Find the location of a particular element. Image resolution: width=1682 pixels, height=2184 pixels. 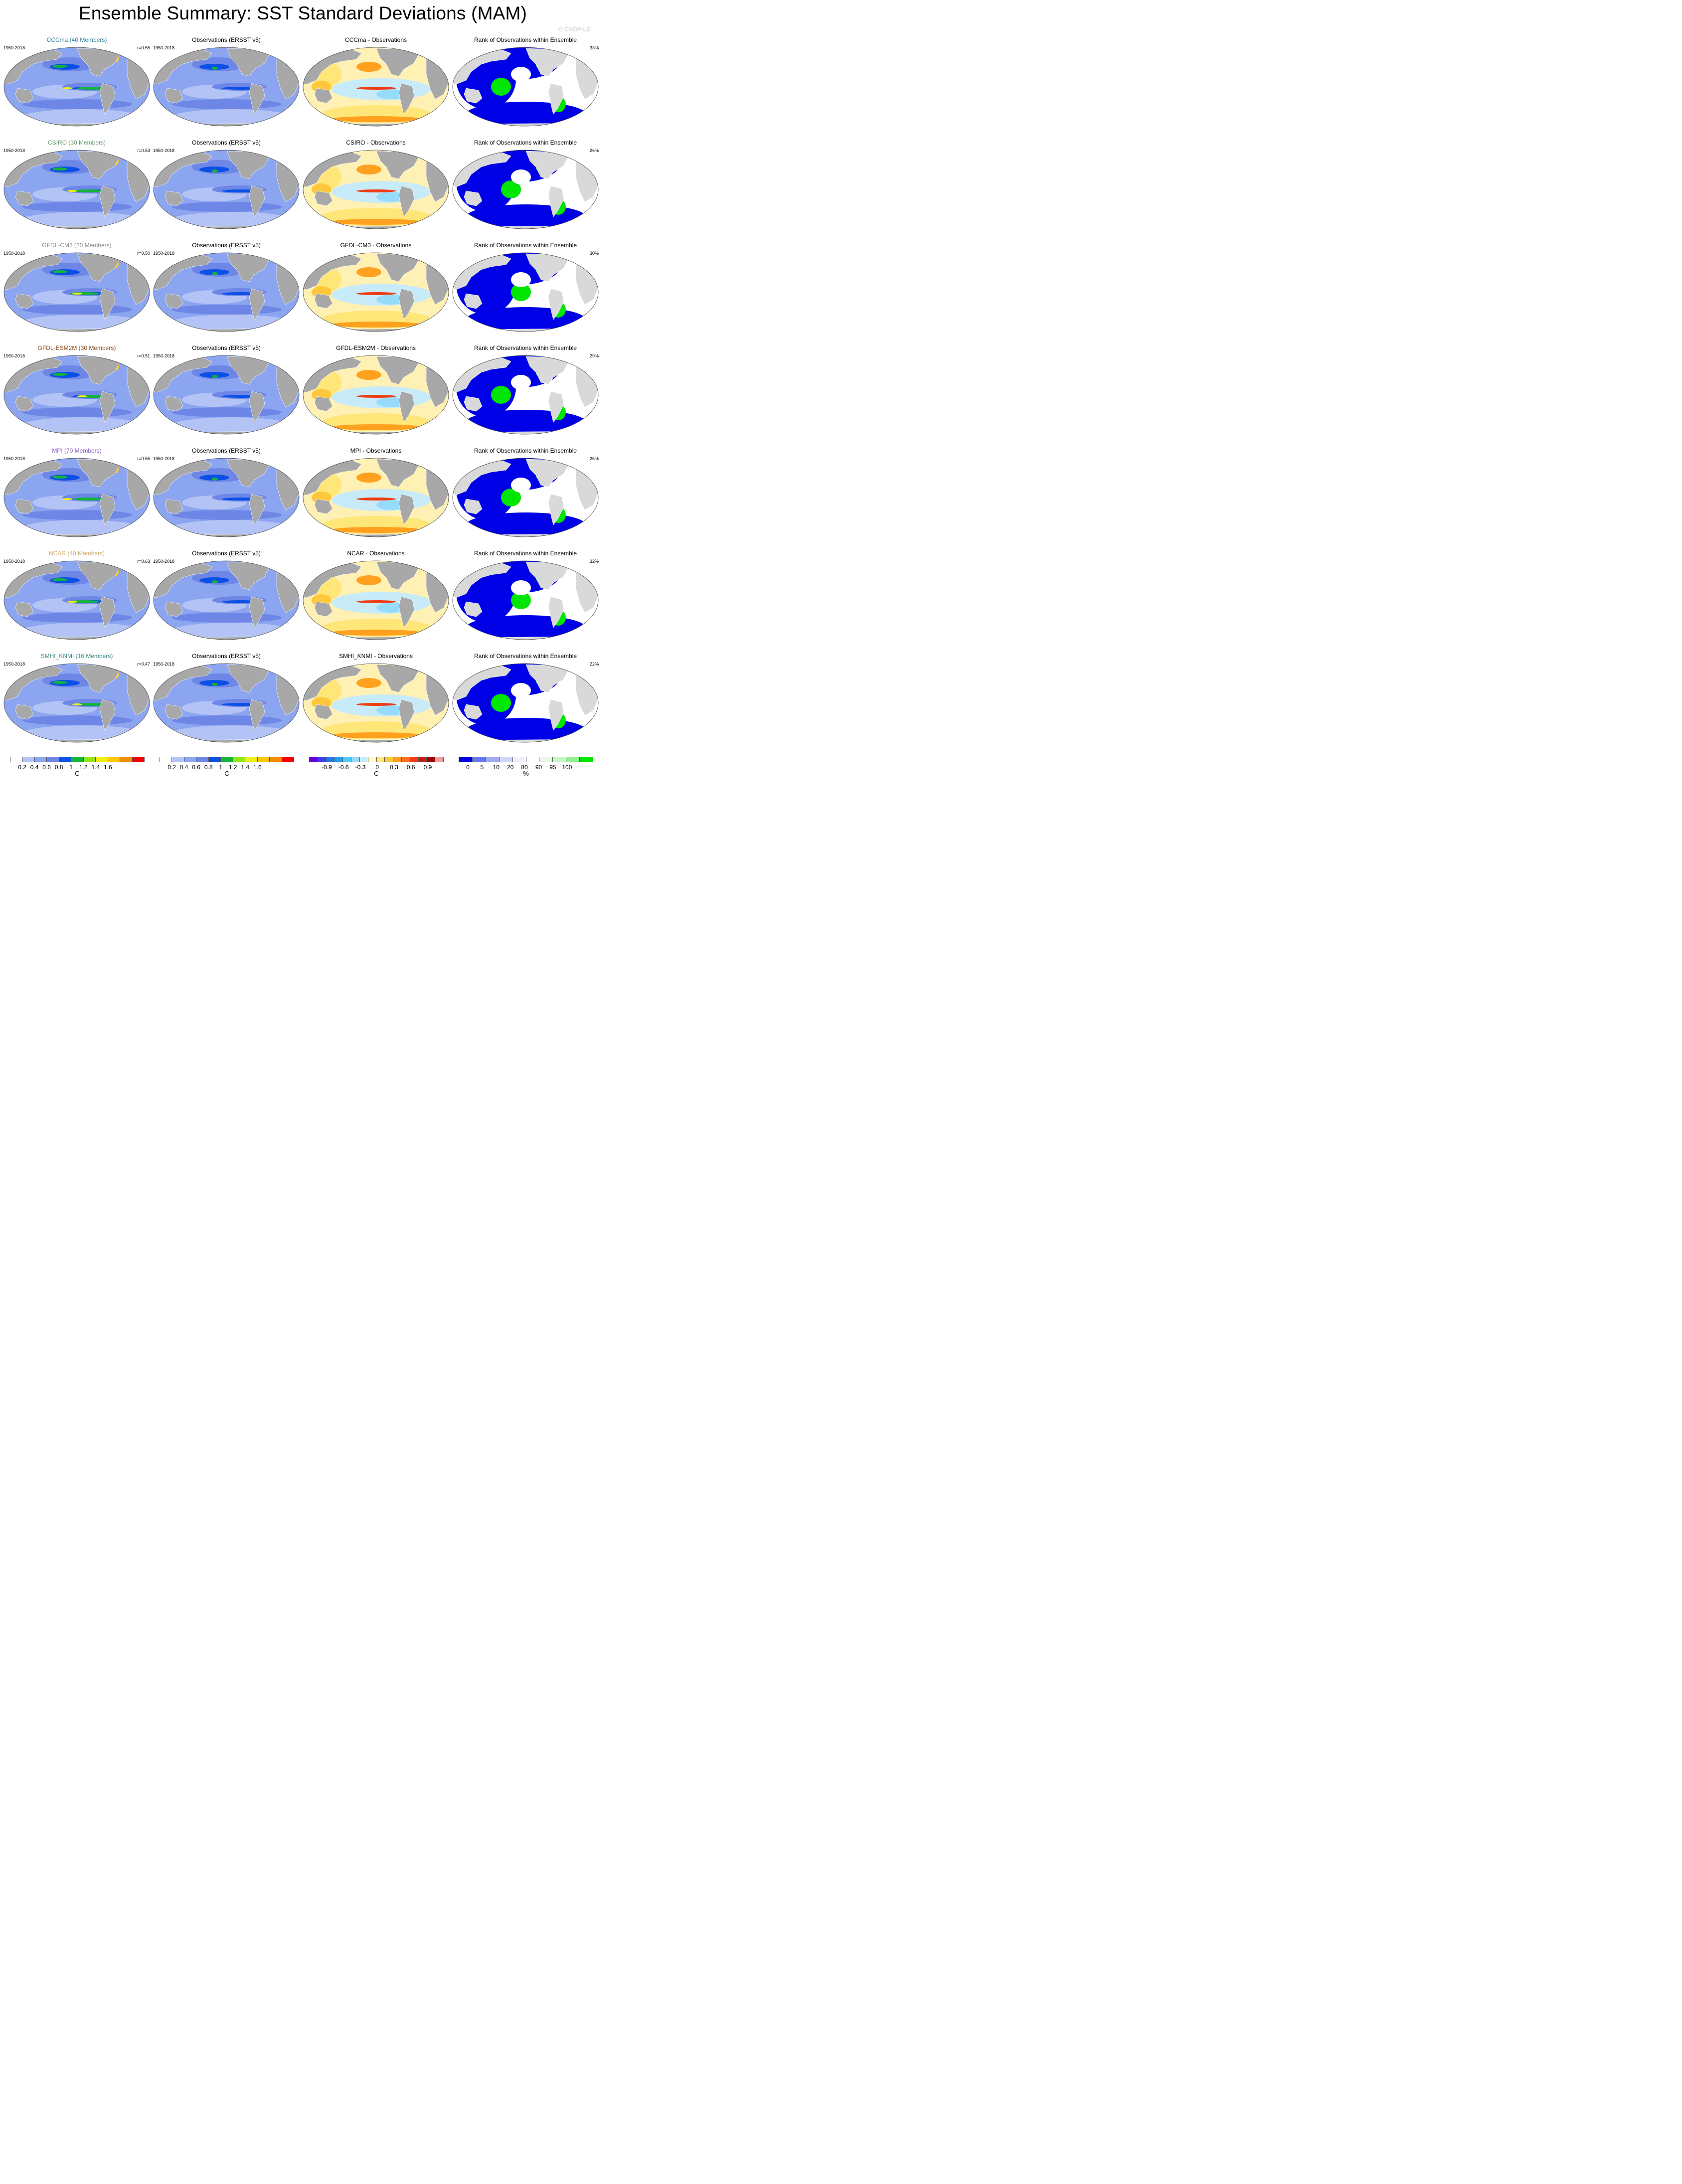

rank-panel: Rank of Observations within Ensemble 32% is located at coordinates (525, 600).